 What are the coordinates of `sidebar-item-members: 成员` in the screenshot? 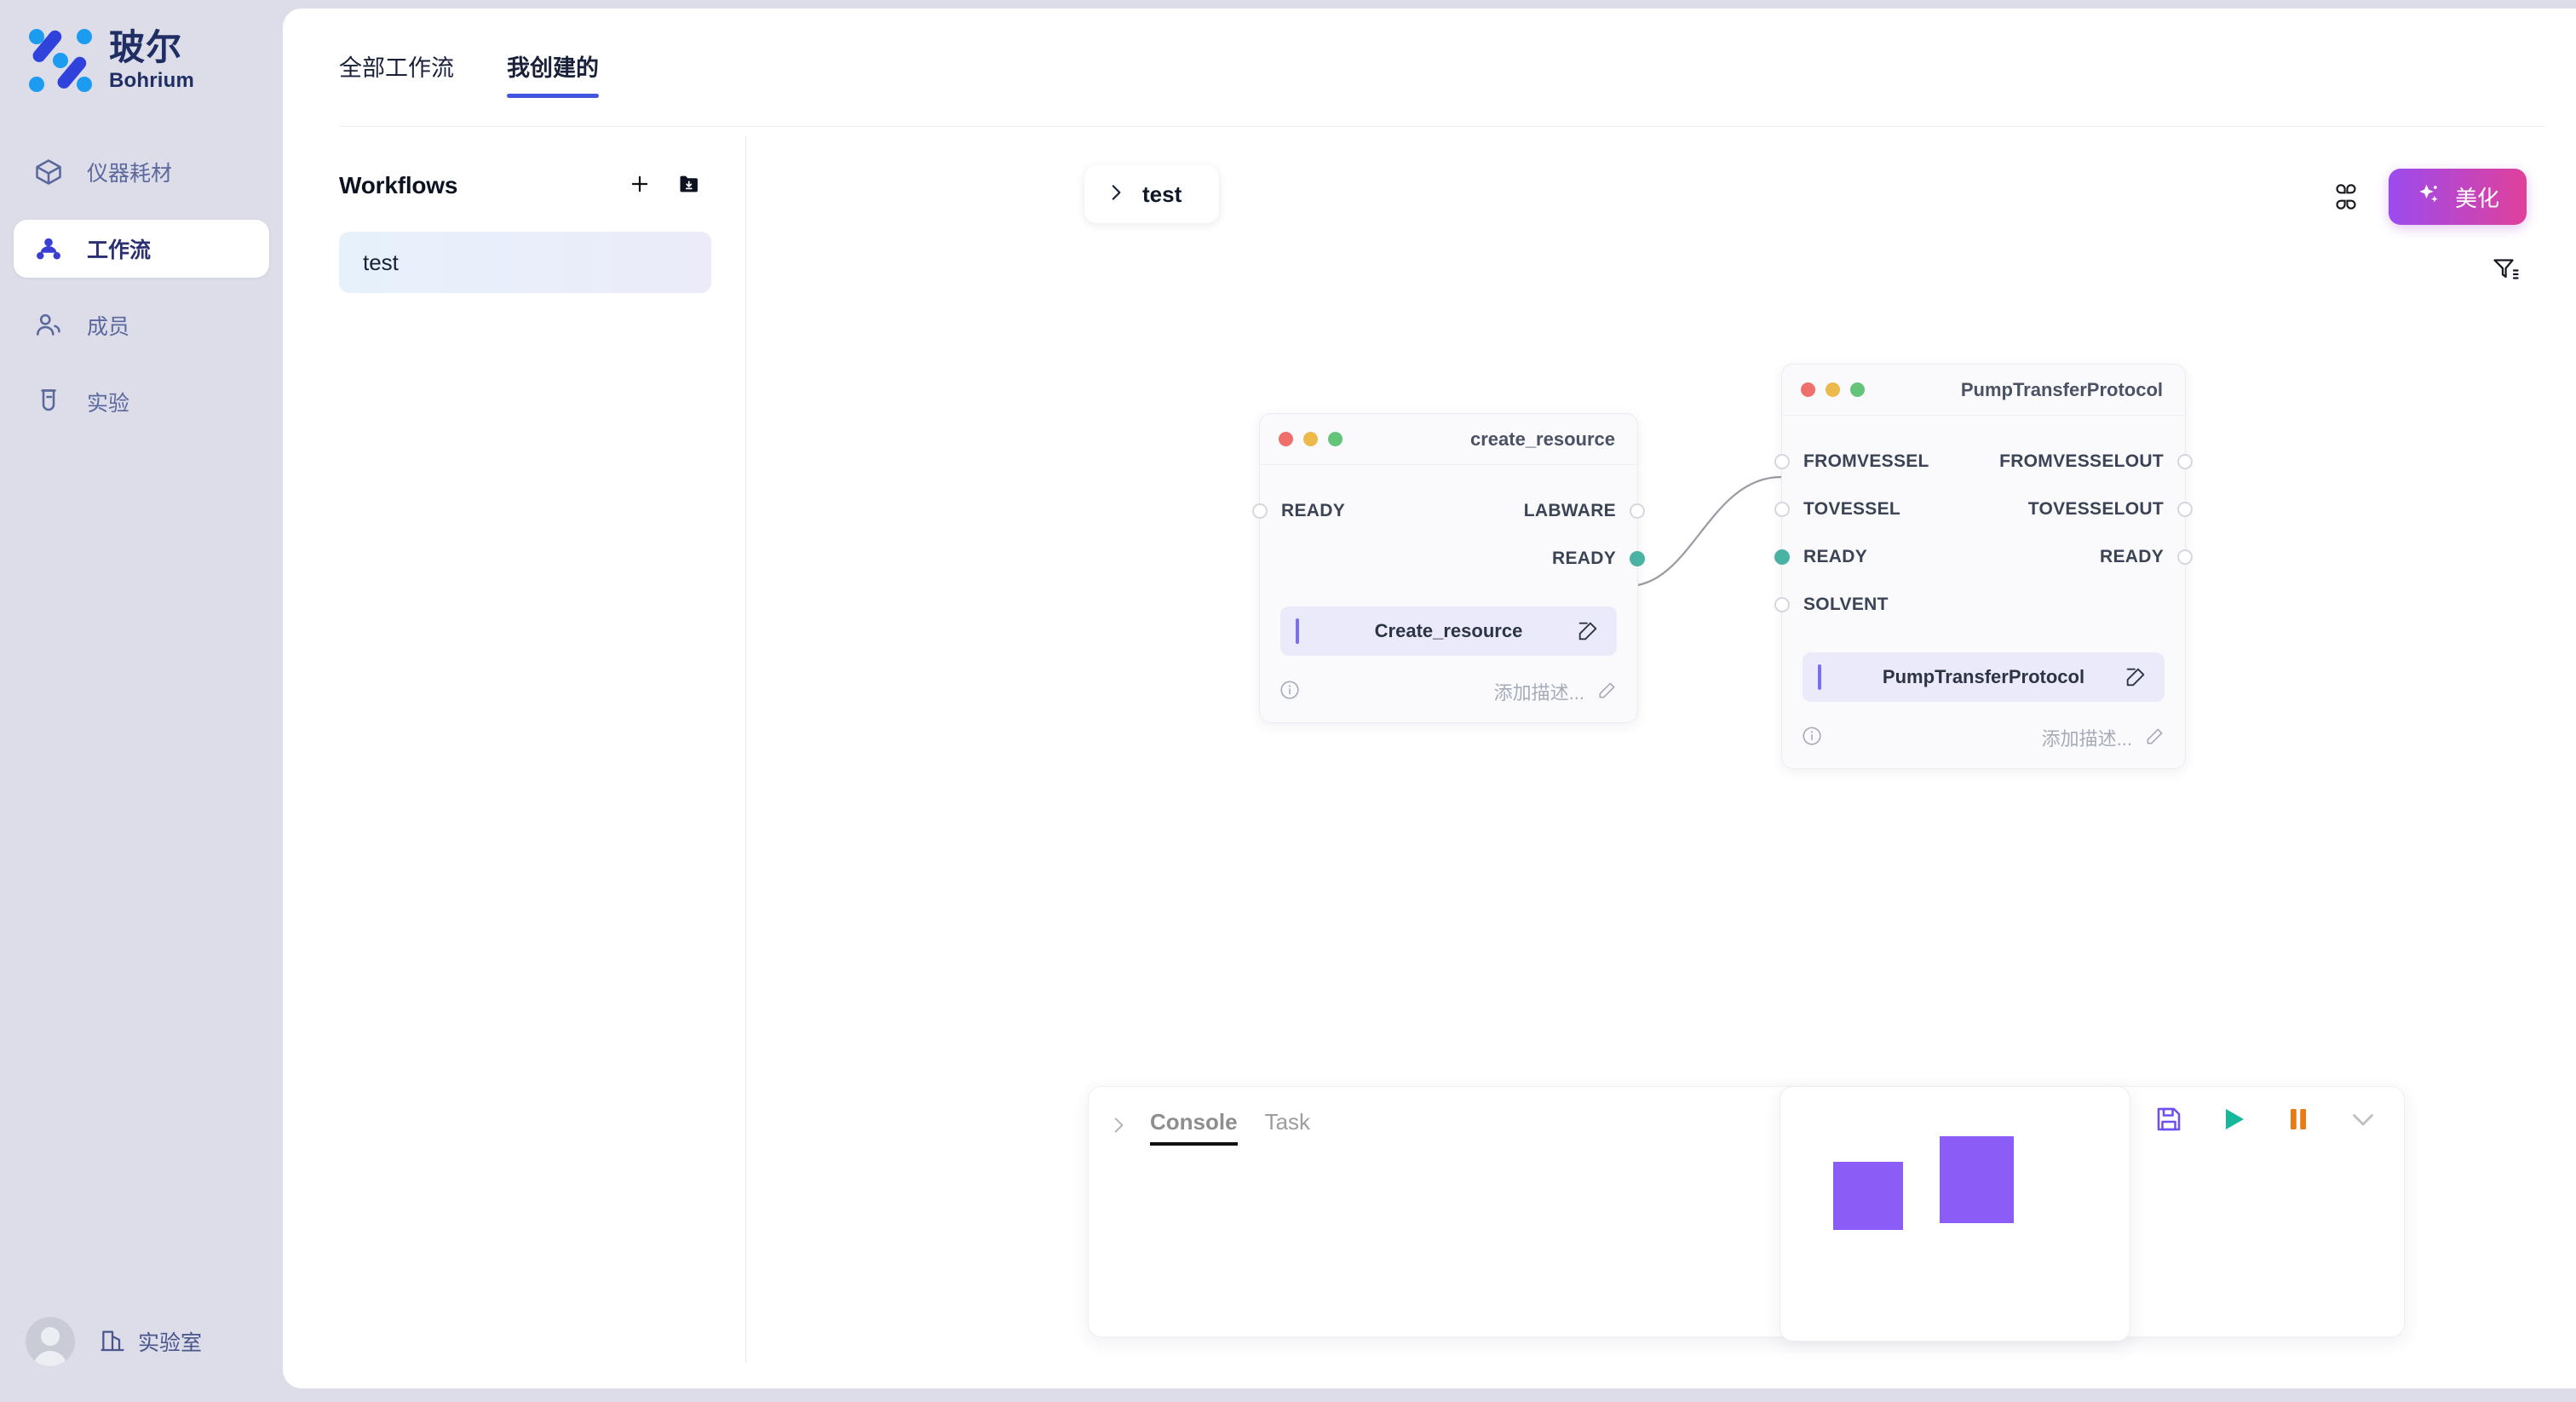 It's located at (142, 325).